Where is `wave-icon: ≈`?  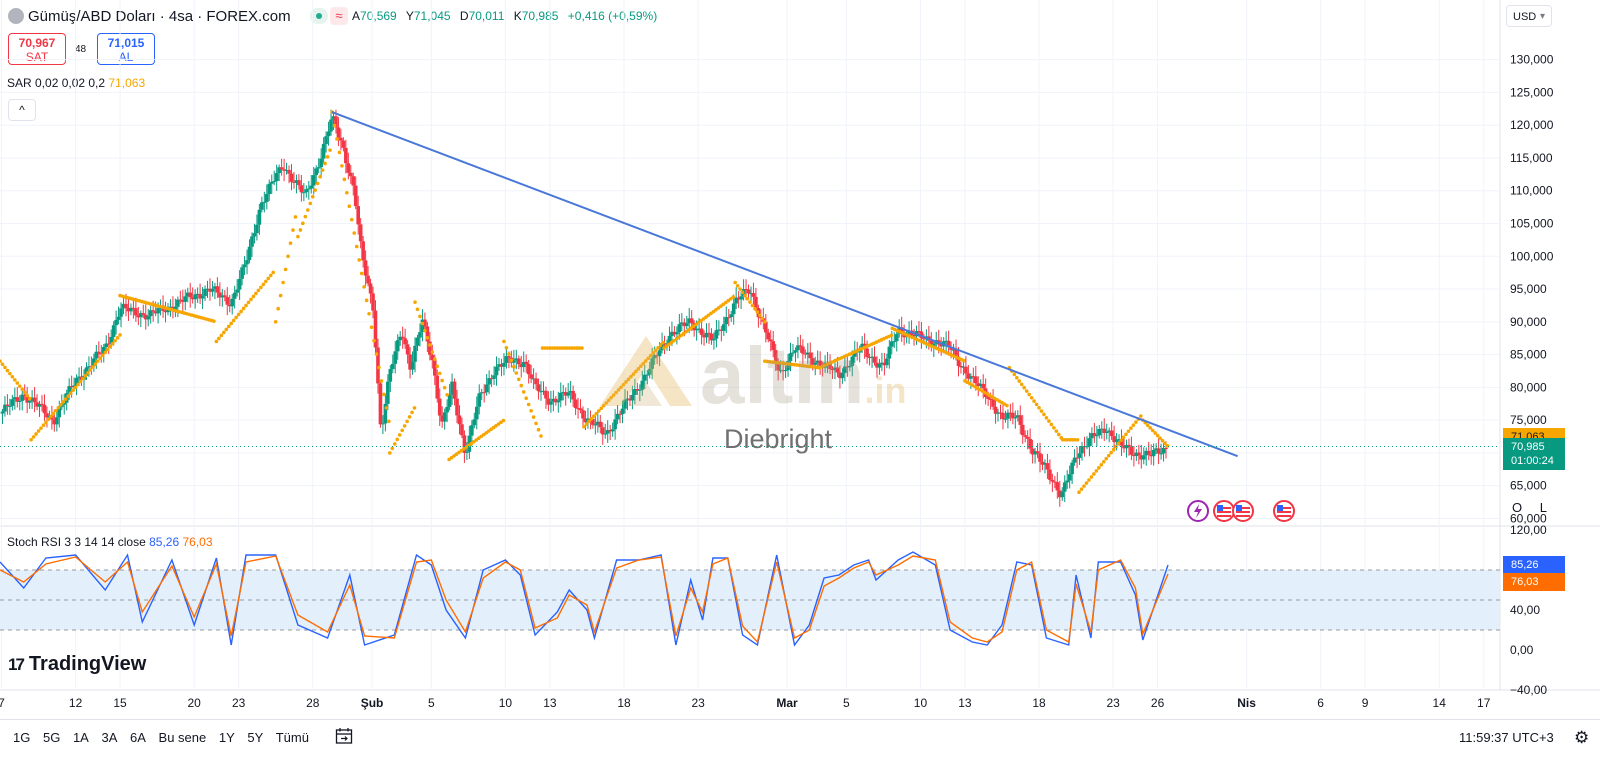 wave-icon: ≈ is located at coordinates (339, 16).